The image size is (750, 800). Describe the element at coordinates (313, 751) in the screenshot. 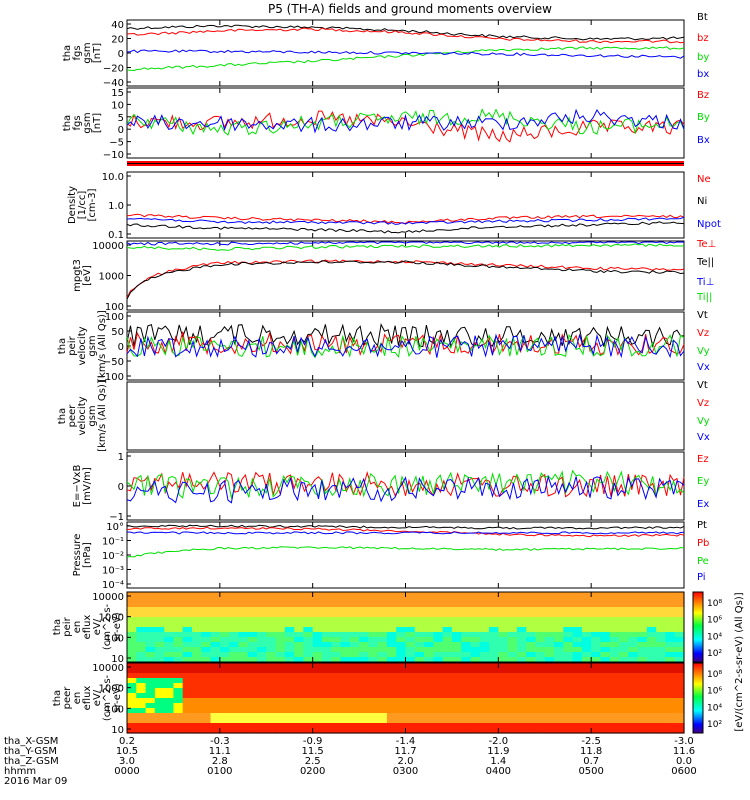

I see `footer-value: 11.5` at that location.